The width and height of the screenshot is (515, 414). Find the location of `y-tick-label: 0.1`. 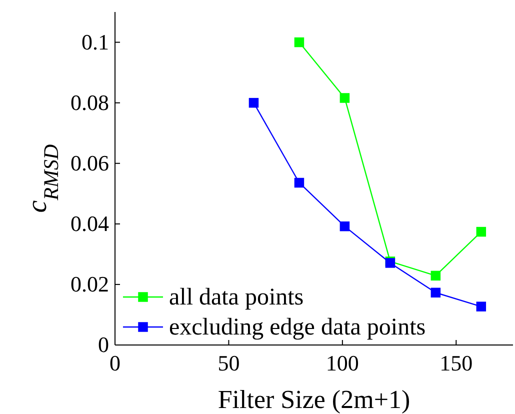

y-tick-label: 0.1 is located at coordinates (95, 41).